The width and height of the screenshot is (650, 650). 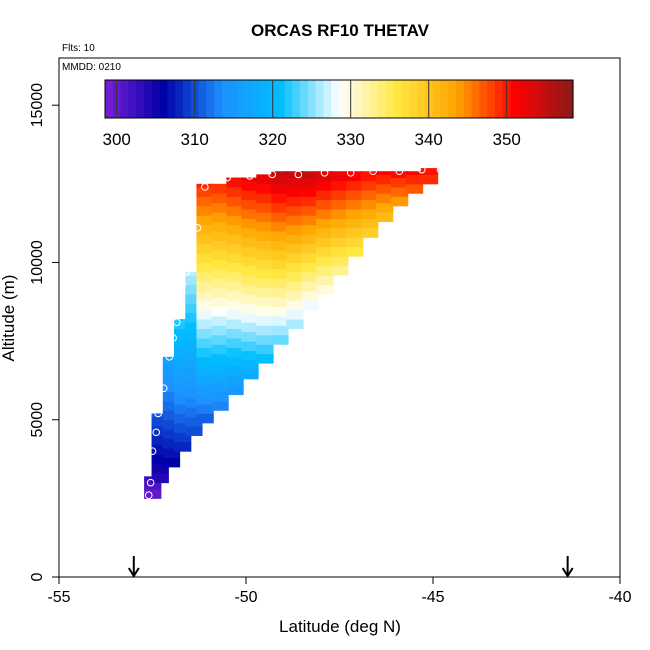 I want to click on x-axis-label: Latitude (deg N), so click(x=340, y=626).